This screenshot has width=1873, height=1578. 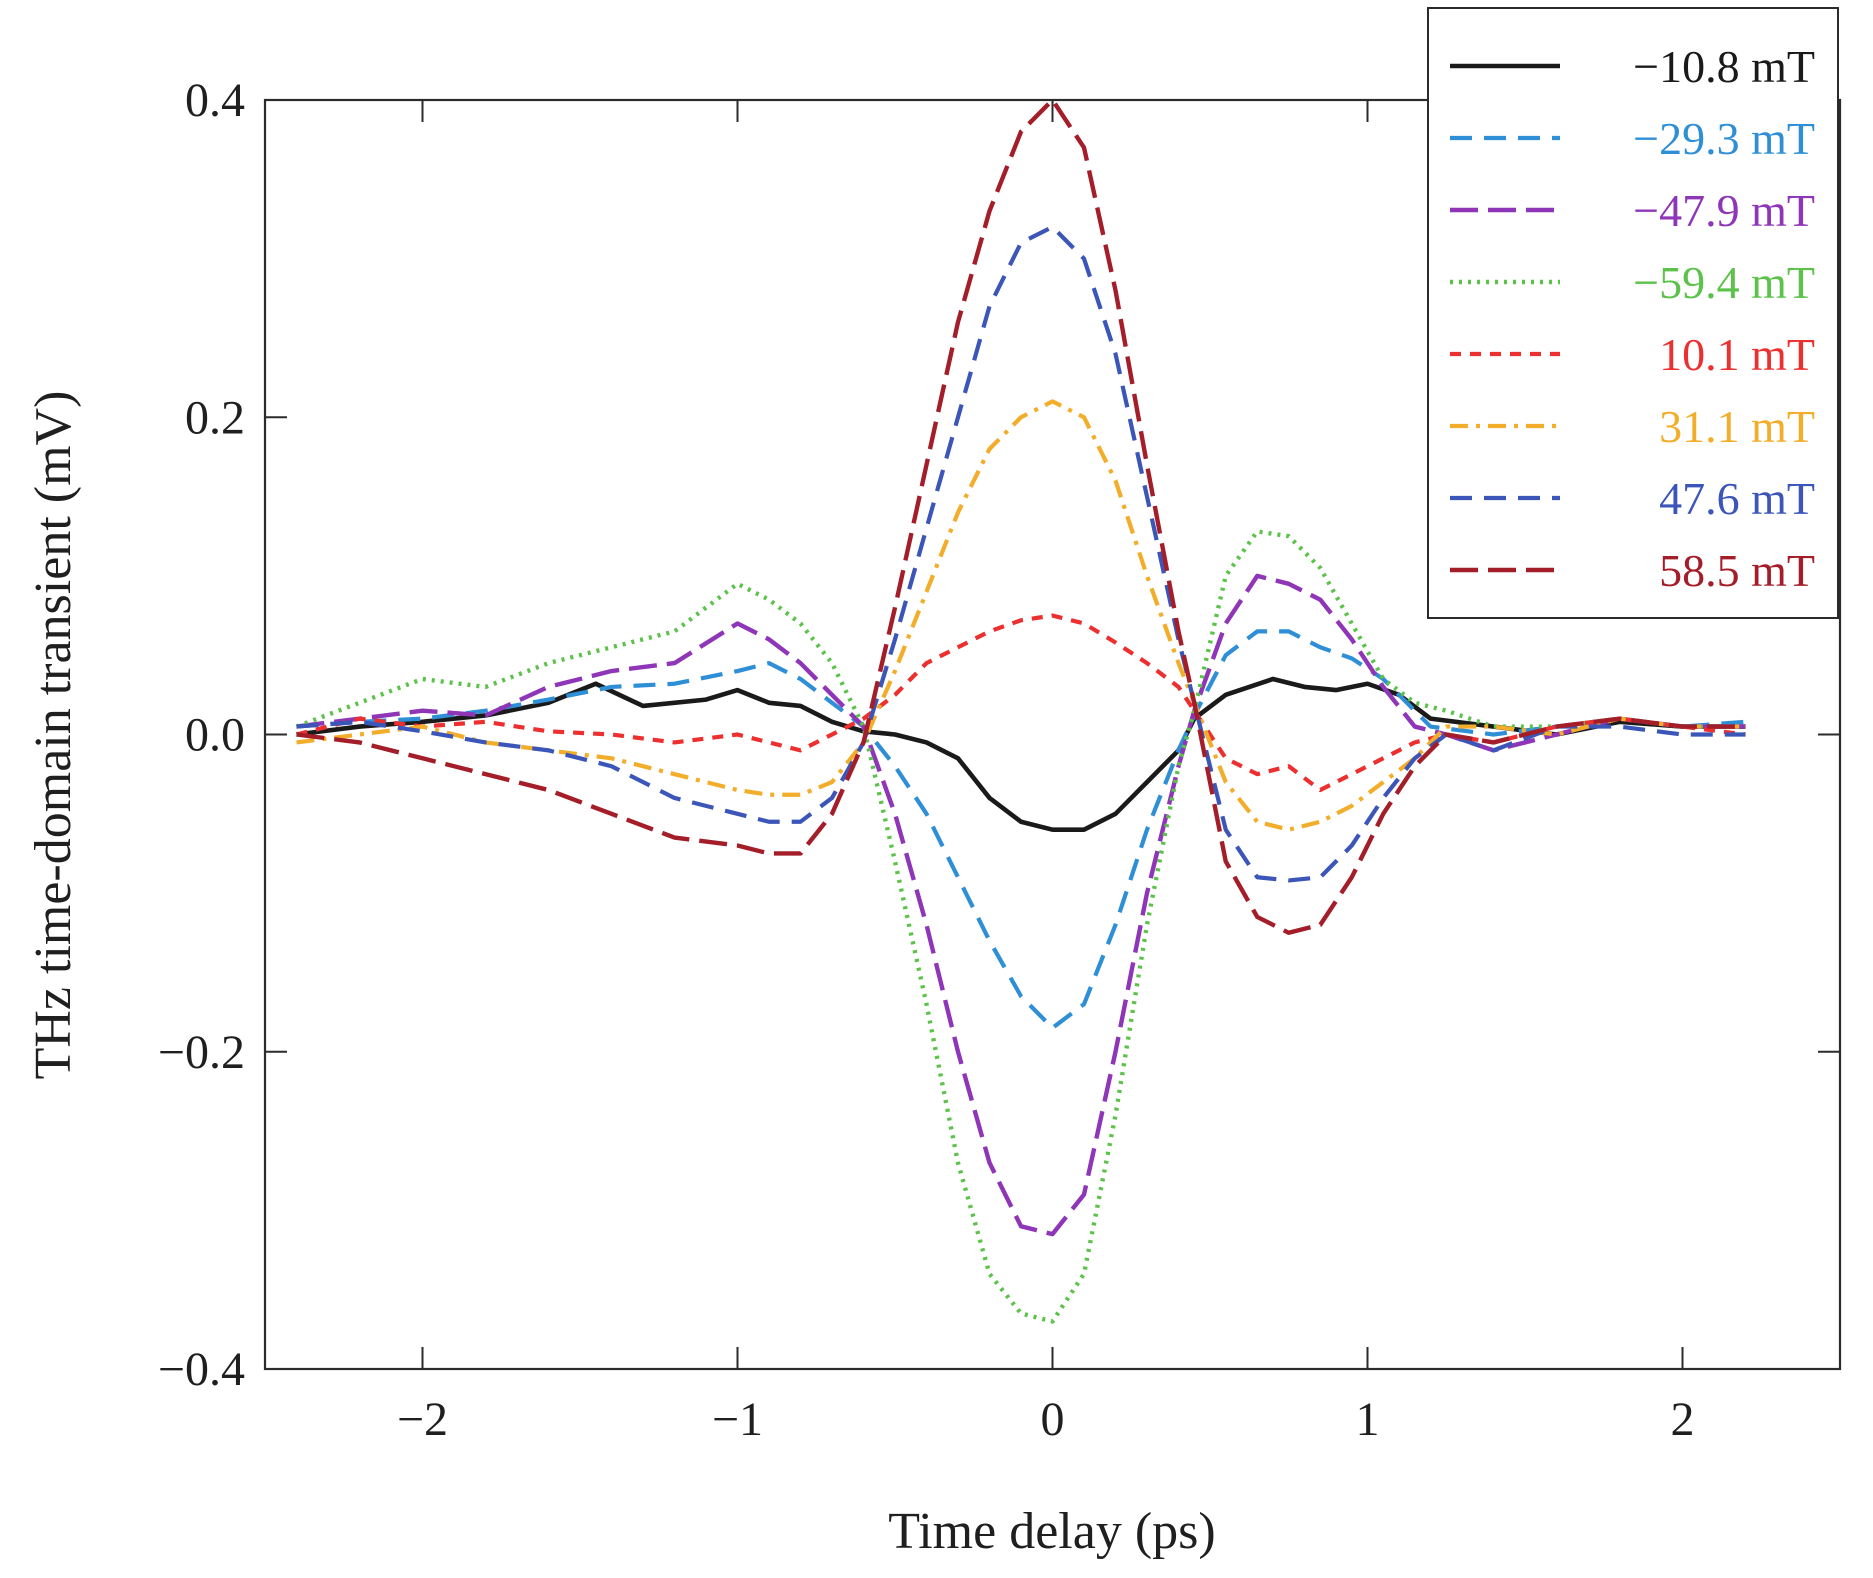 What do you see at coordinates (1051, 1531) in the screenshot?
I see `x-axis-title: Time delay (ps)` at bounding box center [1051, 1531].